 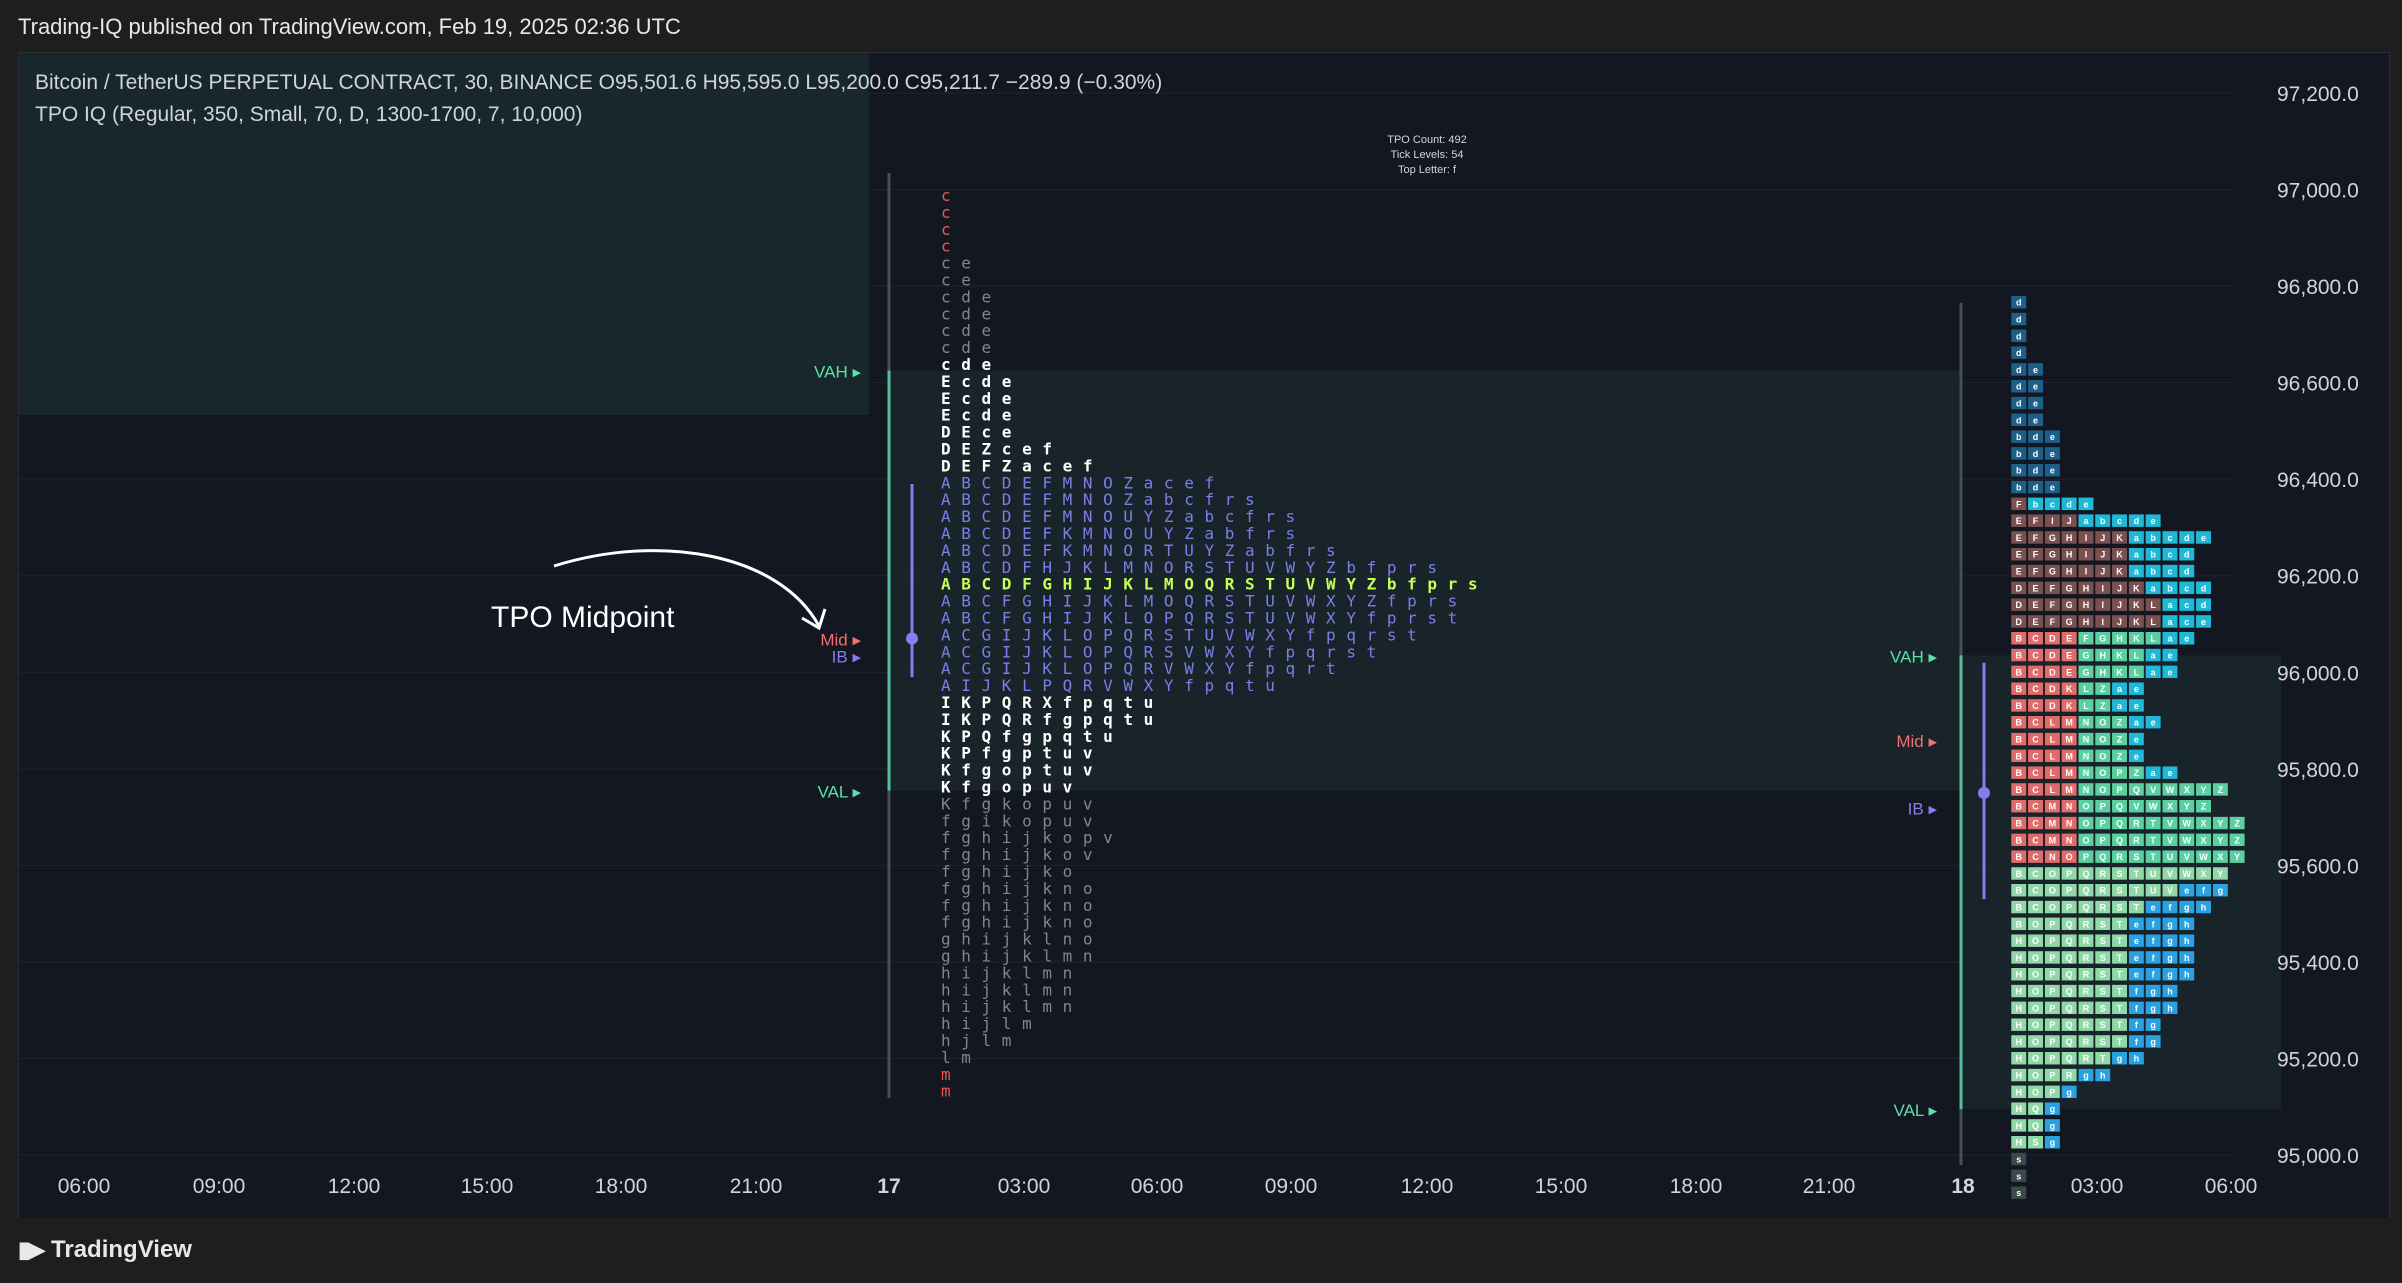 I want to click on tpo-row-day1: f g h i j k o p v, so click(x=1027, y=837).